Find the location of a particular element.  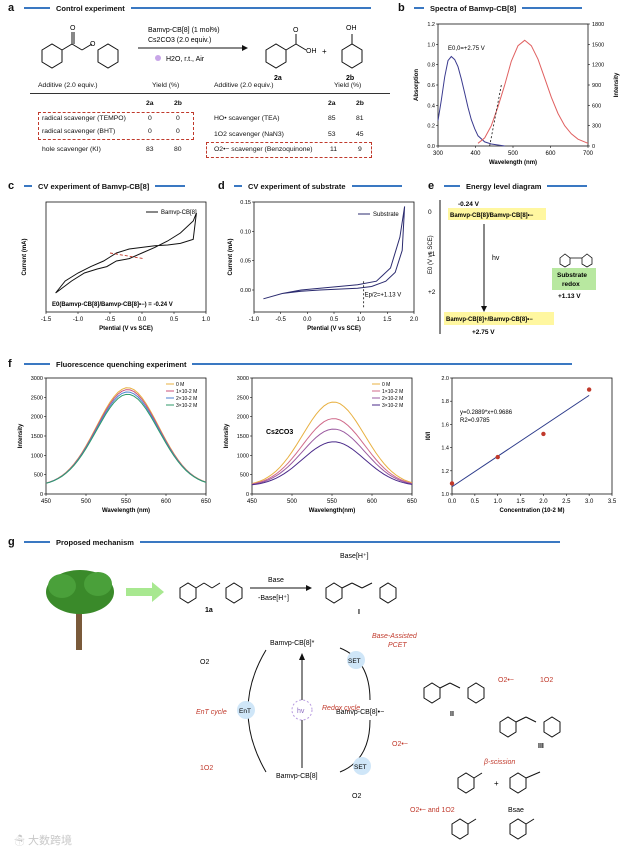

y-tick-label: 3000 is located at coordinates (243, 379).